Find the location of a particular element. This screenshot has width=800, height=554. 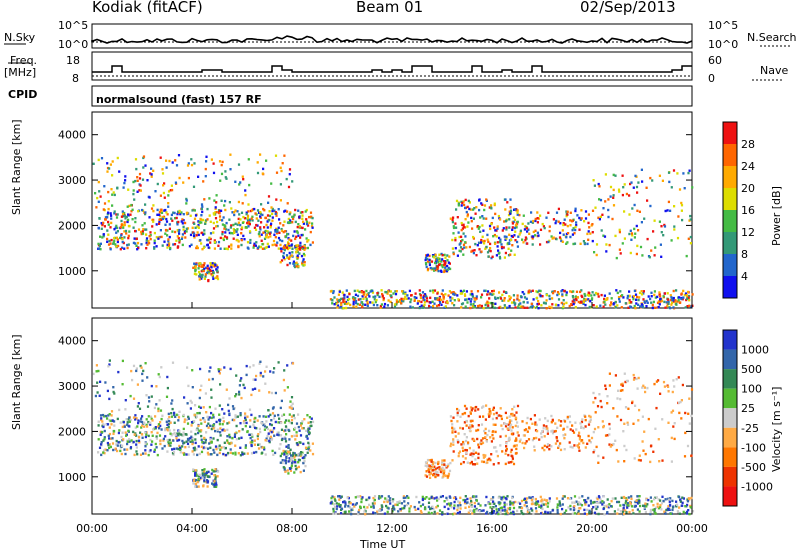

ytick-label: 1000 is located at coordinates (72, 271).